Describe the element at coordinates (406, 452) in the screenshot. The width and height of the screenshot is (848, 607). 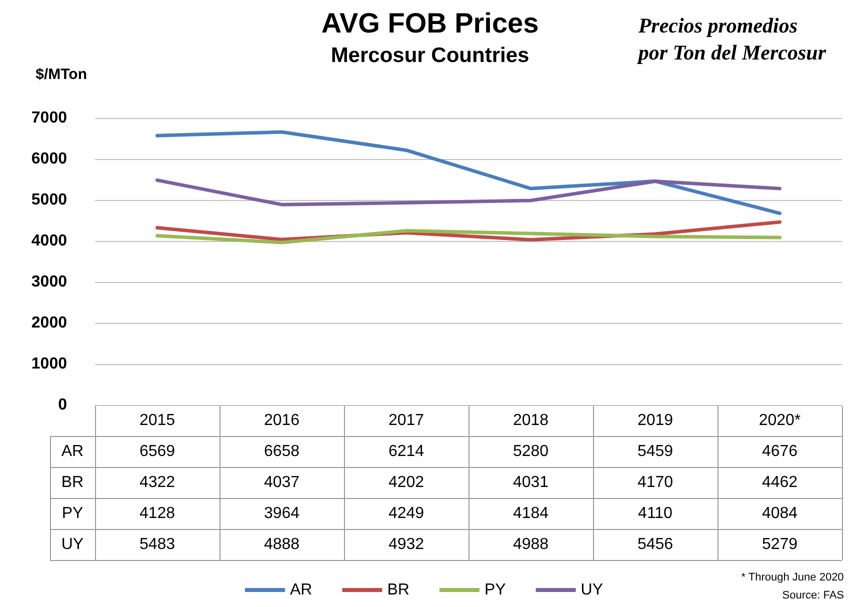
I see `data-label: 6214` at that location.